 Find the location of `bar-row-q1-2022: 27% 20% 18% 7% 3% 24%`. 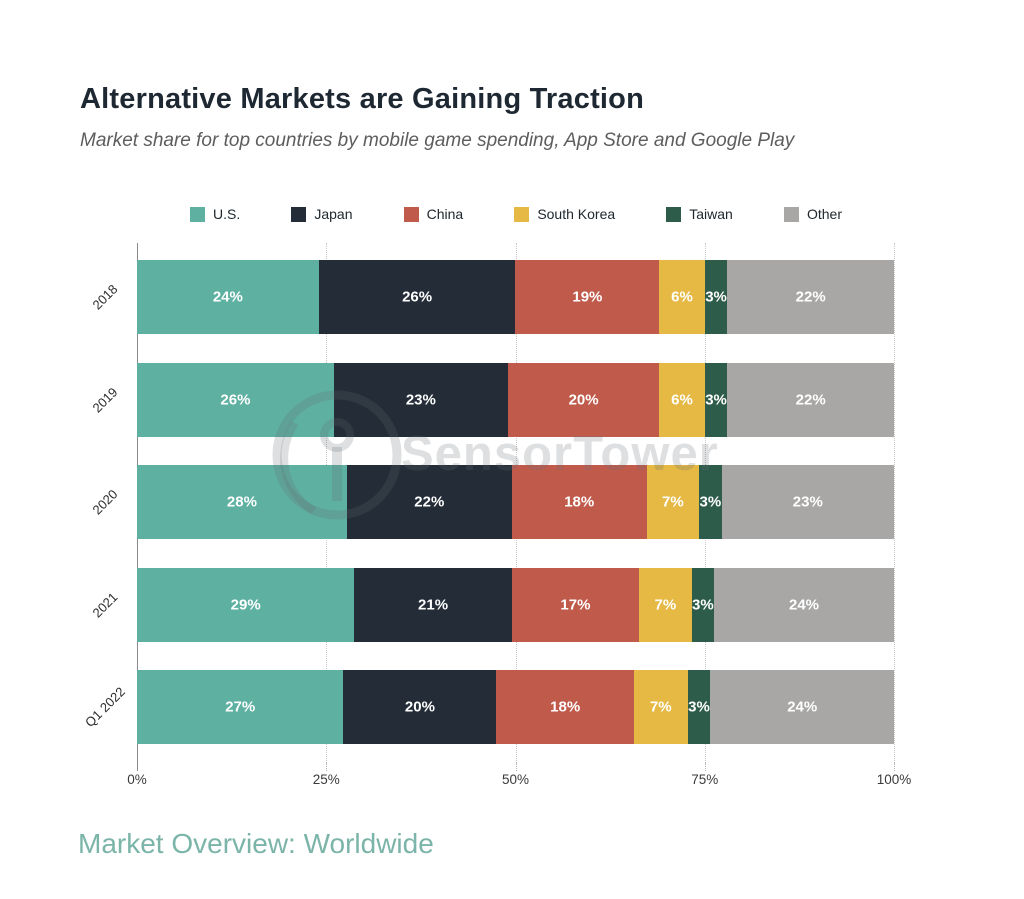

bar-row-q1-2022: 27% 20% 18% 7% 3% 24% is located at coordinates (515, 707).